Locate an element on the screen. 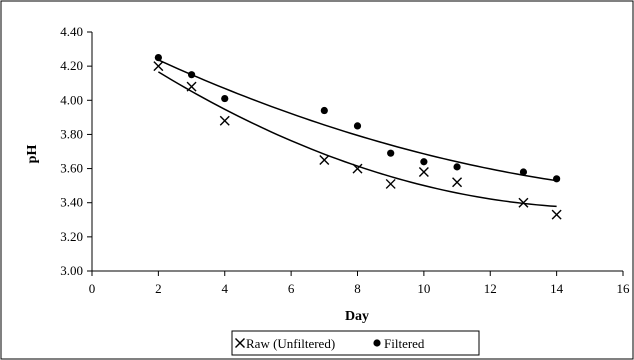 The image size is (634, 360). x-tick-label: 8 is located at coordinates (357, 288).